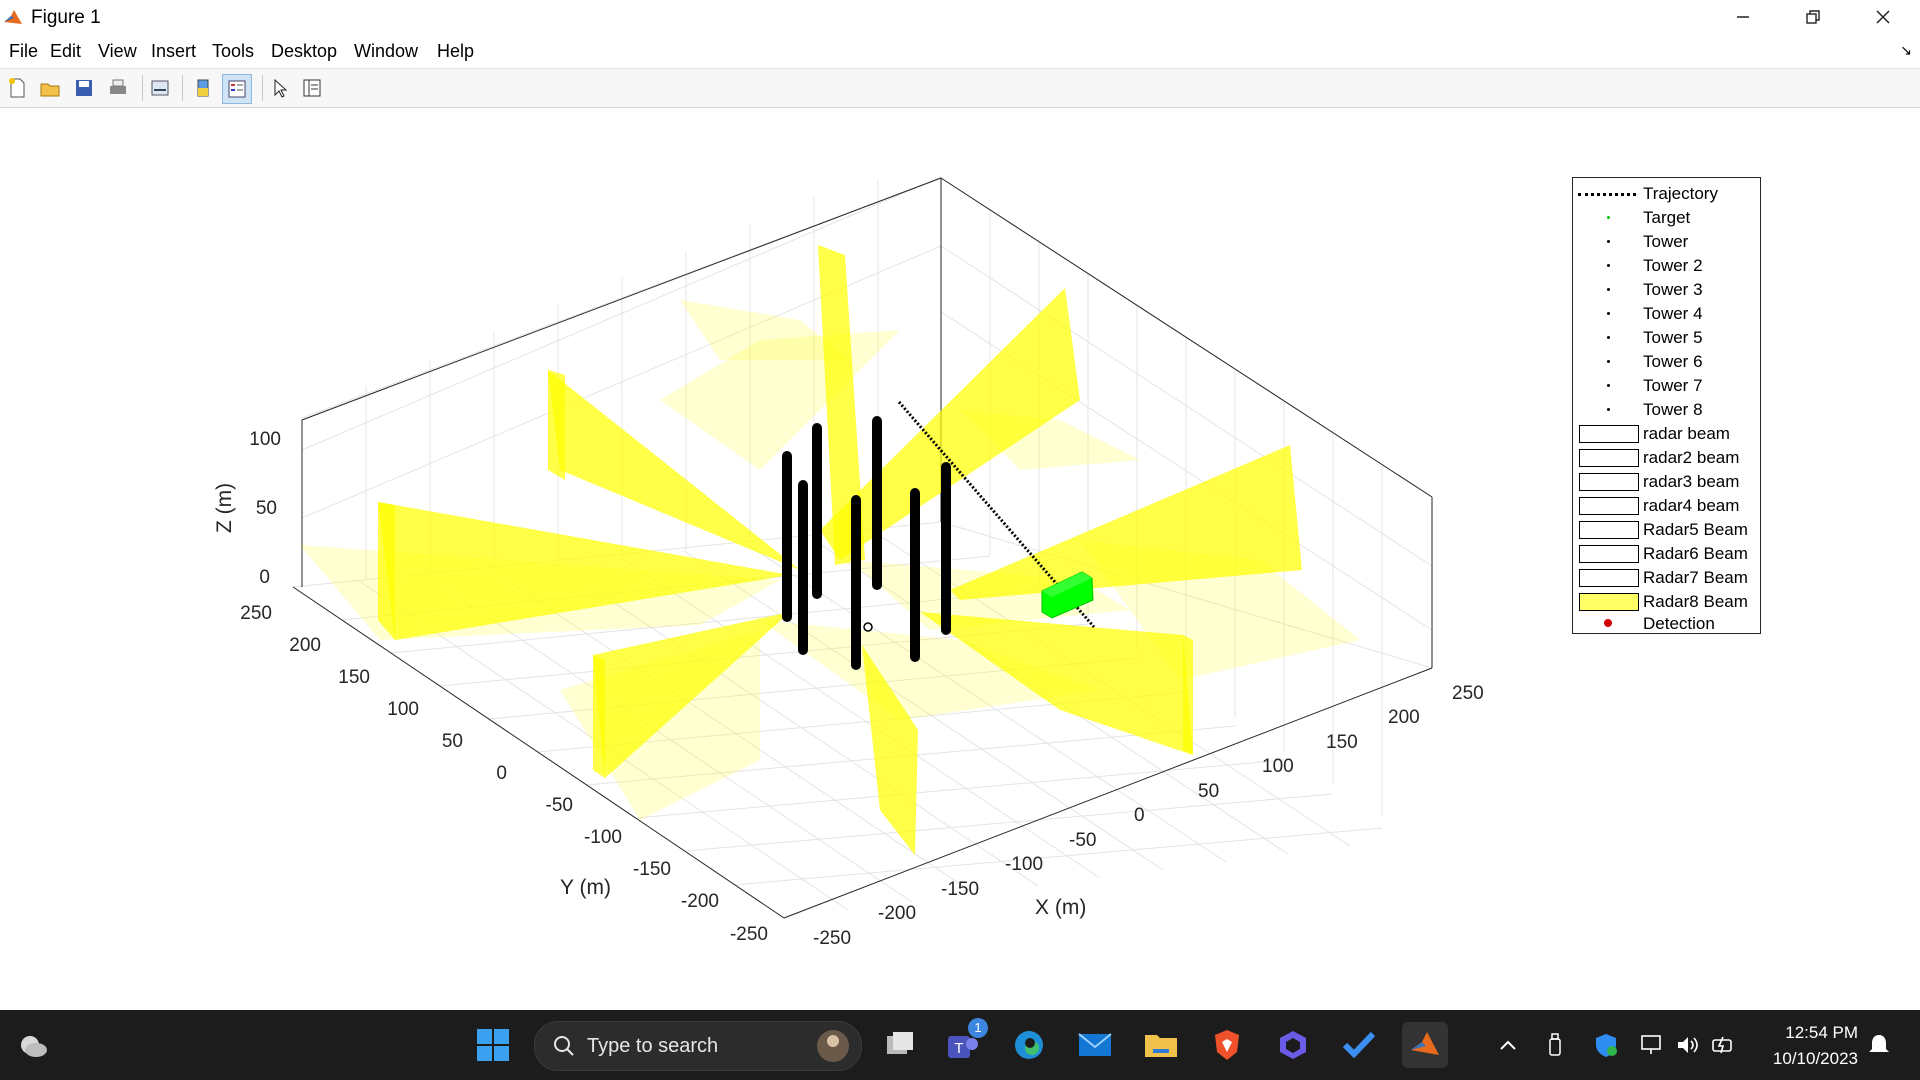 The image size is (1920, 1080). What do you see at coordinates (960, 17) in the screenshot?
I see `title-bar: Figure 1` at bounding box center [960, 17].